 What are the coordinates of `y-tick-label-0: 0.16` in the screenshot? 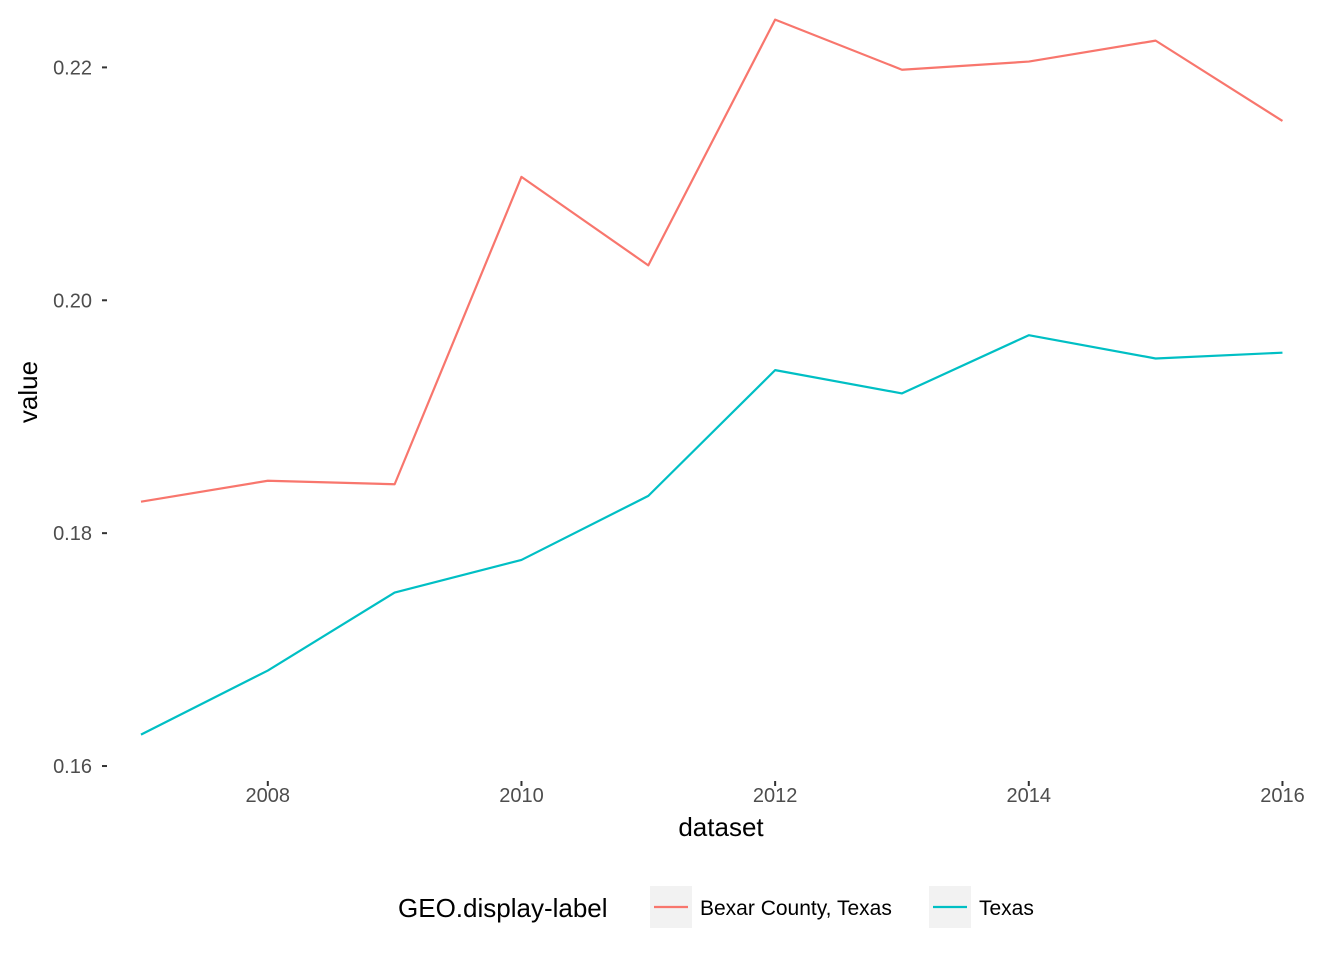 It's located at (72, 767).